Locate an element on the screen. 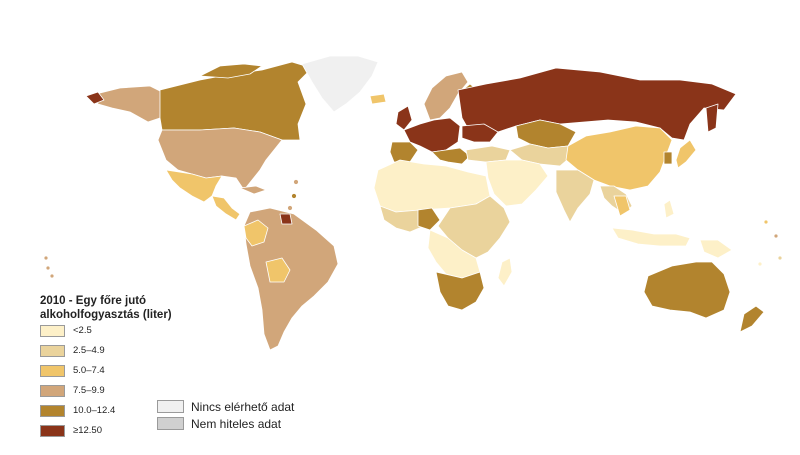 The height and width of the screenshot is (455, 800). legend-label: 5.0–7.4 is located at coordinates (89, 370).